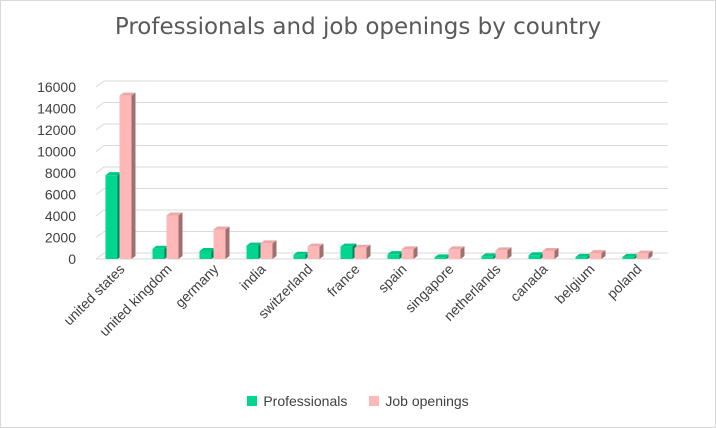  Describe the element at coordinates (252, 277) in the screenshot. I see `x-tick-label: india` at that location.